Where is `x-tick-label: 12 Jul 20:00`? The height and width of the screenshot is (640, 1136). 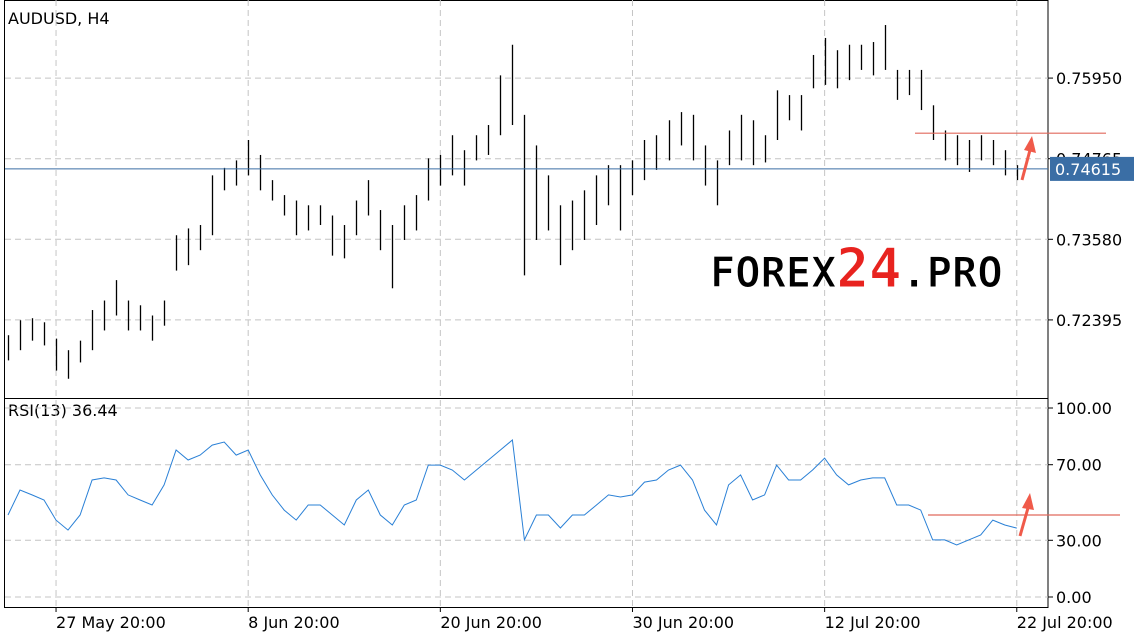
x-tick-label: 12 Jul 20:00 is located at coordinates (873, 622).